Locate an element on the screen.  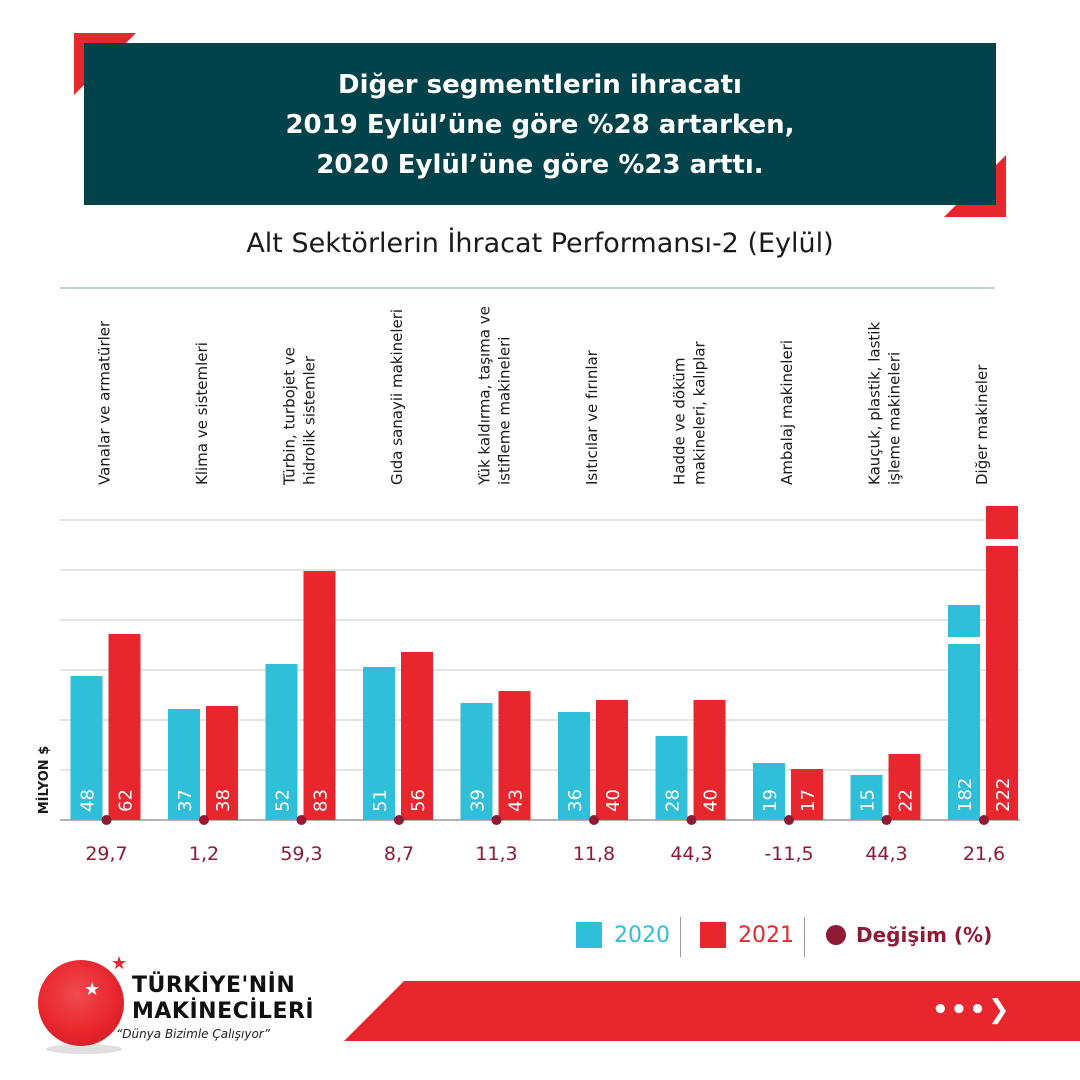
bar-value-label-2021: 56 is located at coordinates (418, 800).